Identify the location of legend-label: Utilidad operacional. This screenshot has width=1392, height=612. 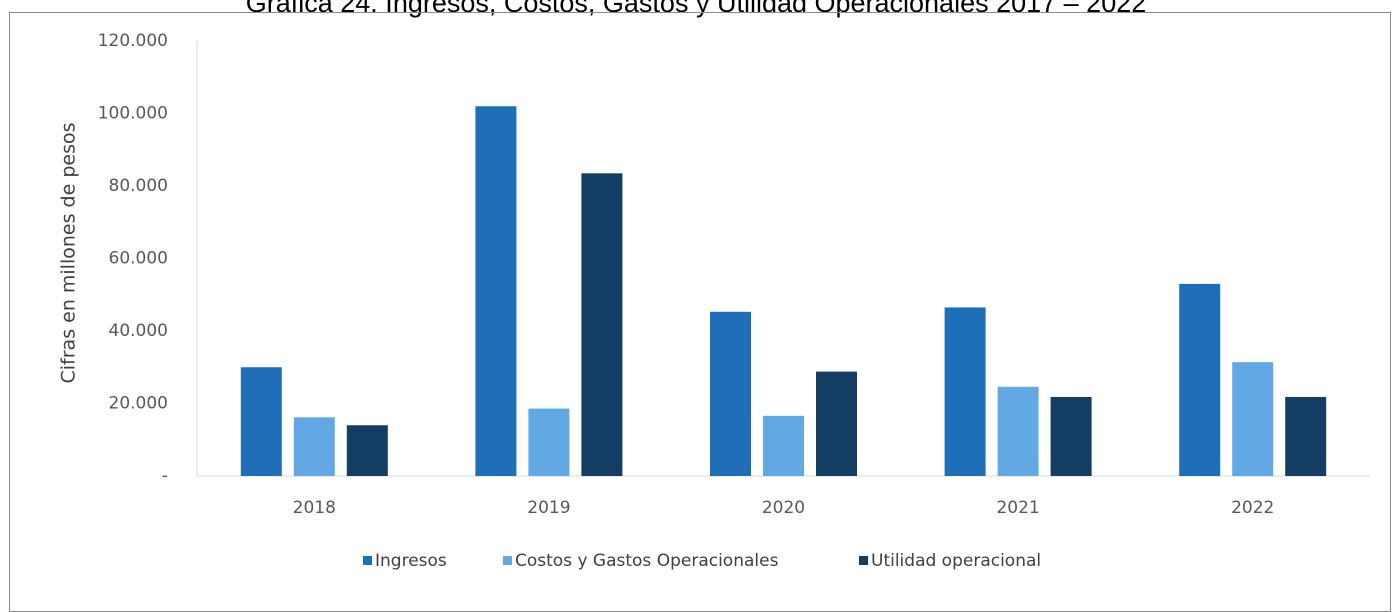
(956, 561).